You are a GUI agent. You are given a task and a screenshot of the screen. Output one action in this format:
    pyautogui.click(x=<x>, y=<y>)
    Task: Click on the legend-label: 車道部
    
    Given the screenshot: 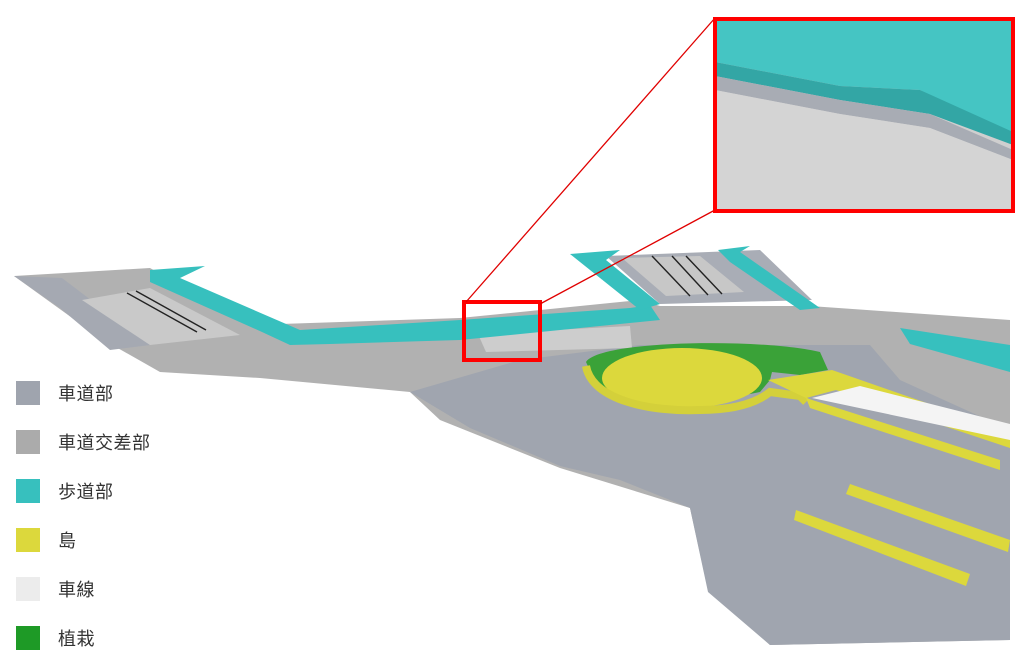 What is the action you would take?
    pyautogui.click(x=86, y=394)
    